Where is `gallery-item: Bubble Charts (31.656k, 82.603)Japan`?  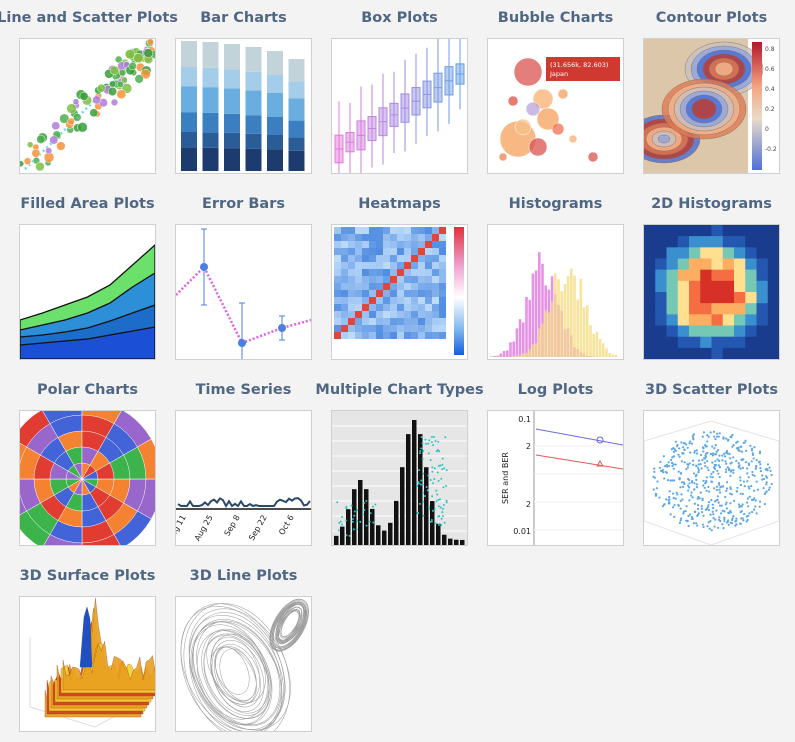 gallery-item: Bubble Charts (31.656k, 82.603)Japan is located at coordinates (555, 92).